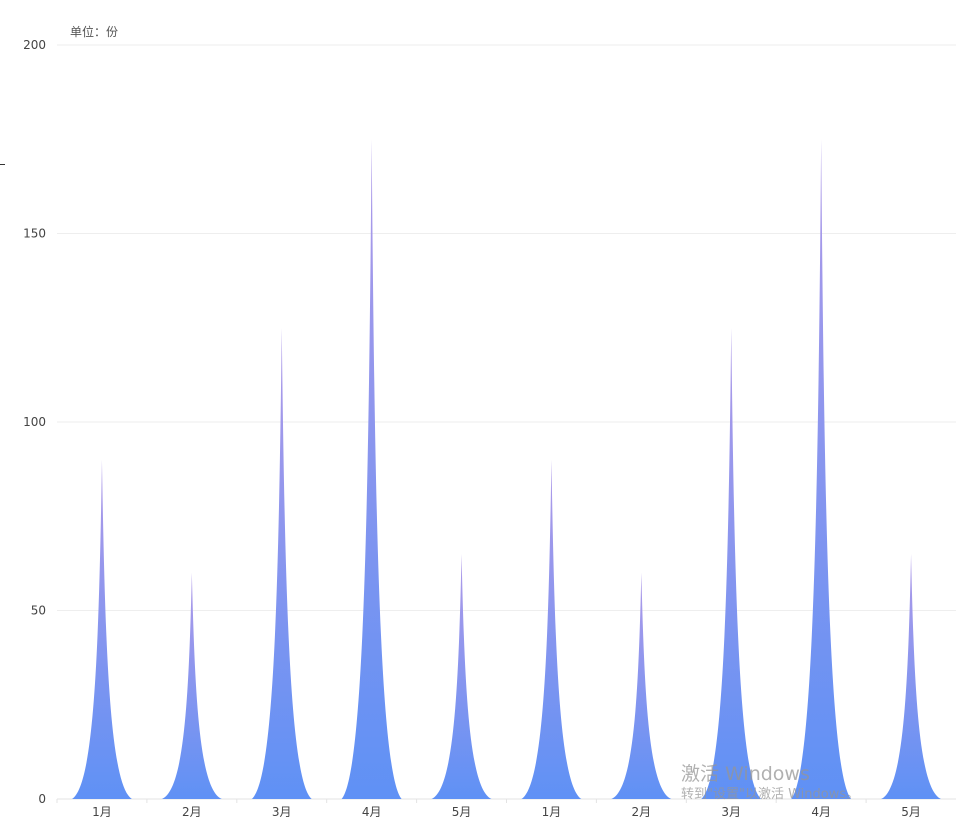  Describe the element at coordinates (38, 611) in the screenshot. I see `y-tick-label: 50` at that location.